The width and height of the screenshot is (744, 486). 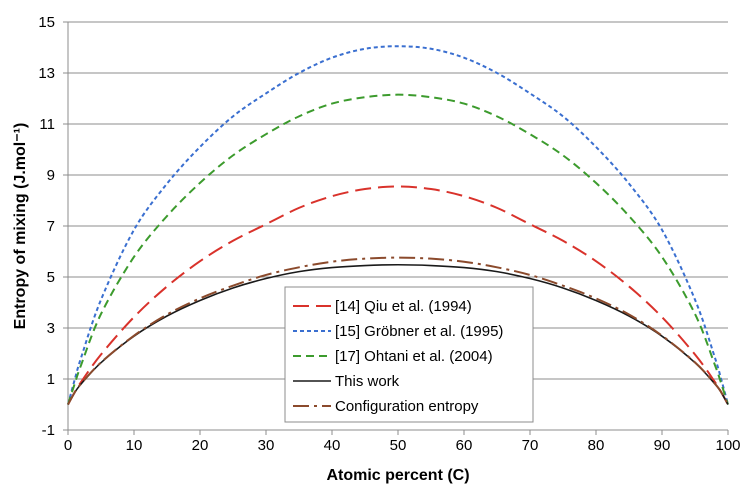 I want to click on x-tick-label: 20, so click(x=200, y=445).